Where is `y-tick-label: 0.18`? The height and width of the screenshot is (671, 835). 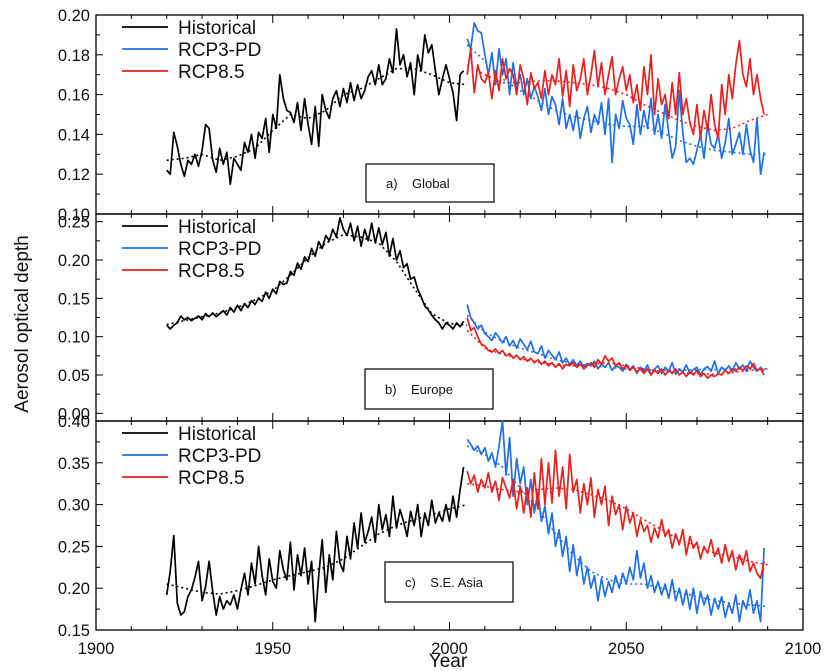 y-tick-label: 0.18 is located at coordinates (74, 56).